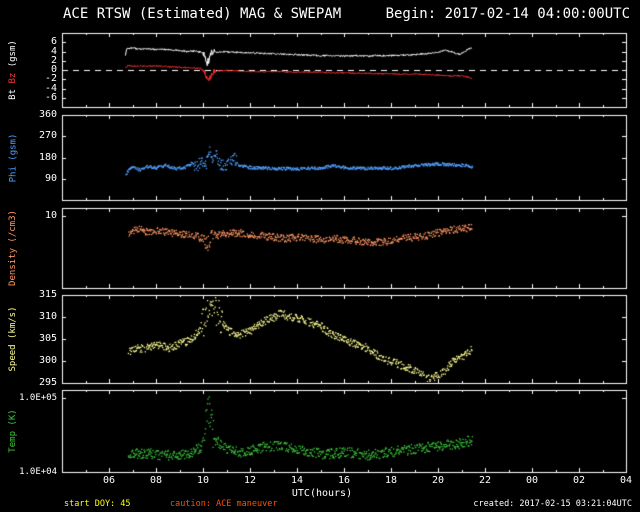 The height and width of the screenshot is (512, 640). Describe the element at coordinates (532, 480) in the screenshot. I see `x-tick-label: 00` at that location.